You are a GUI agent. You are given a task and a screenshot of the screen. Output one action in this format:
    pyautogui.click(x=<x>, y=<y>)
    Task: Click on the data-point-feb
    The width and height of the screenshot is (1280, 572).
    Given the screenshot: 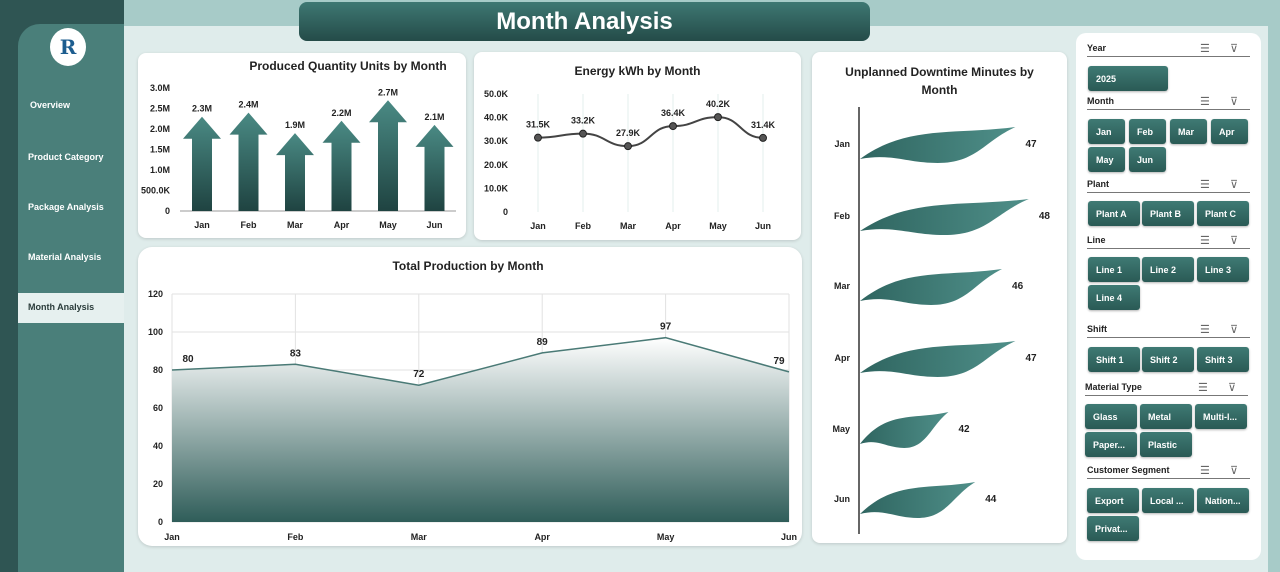 What is the action you would take?
    pyautogui.click(x=583, y=133)
    